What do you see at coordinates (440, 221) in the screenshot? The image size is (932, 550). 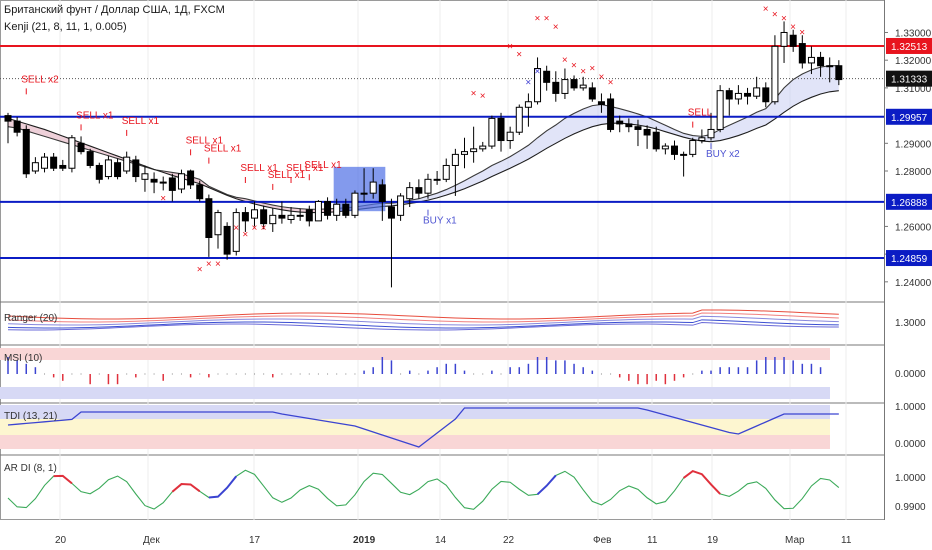 I see `buy-signal-label: BUY x1` at bounding box center [440, 221].